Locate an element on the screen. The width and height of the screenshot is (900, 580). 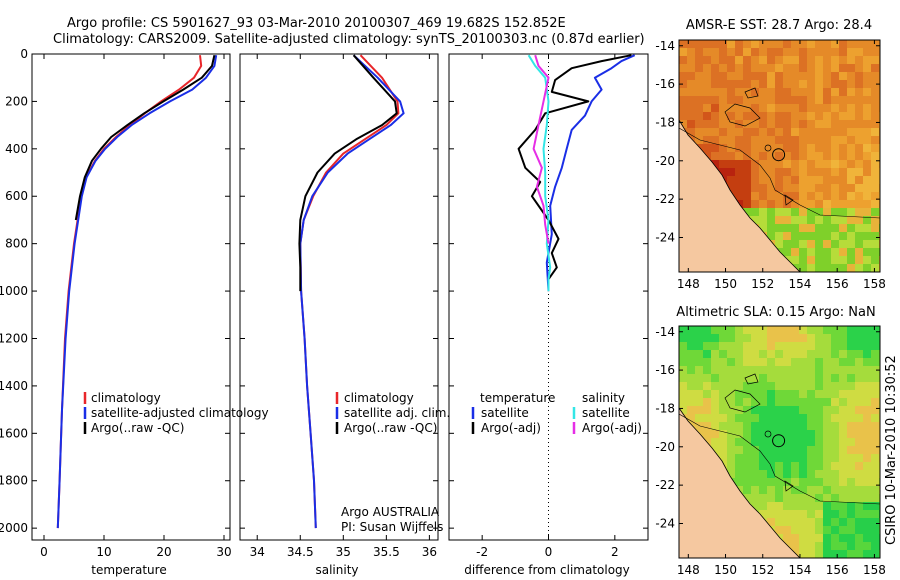
legend-temp-satellite: satellite is located at coordinates (505, 413).